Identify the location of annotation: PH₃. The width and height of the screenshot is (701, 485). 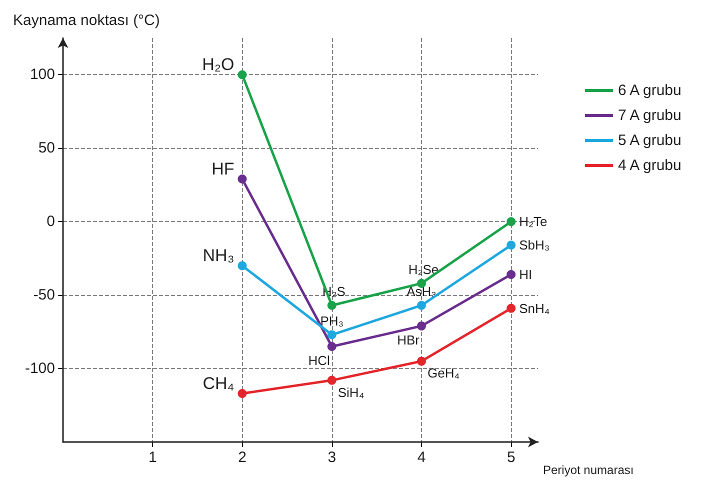
(332, 320).